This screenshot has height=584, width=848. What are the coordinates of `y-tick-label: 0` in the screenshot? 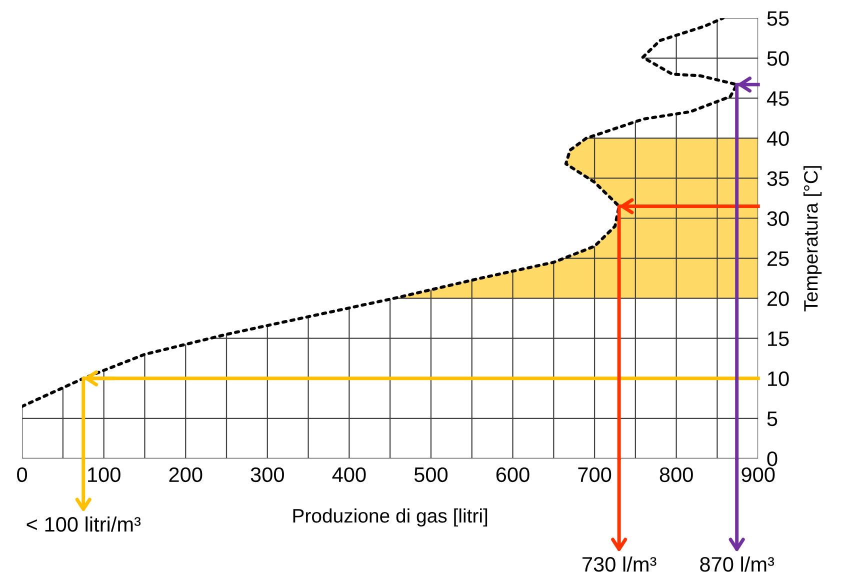 It's located at (772, 458).